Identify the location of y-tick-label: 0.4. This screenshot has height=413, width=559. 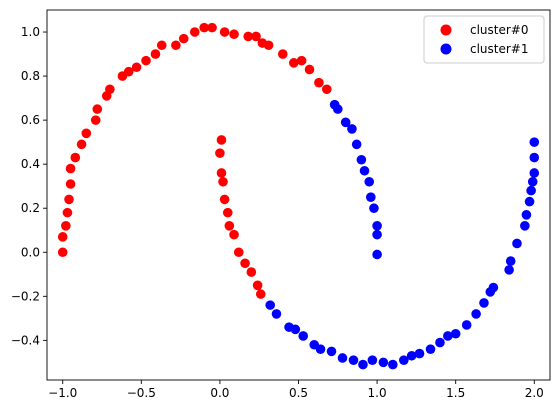
(30, 164).